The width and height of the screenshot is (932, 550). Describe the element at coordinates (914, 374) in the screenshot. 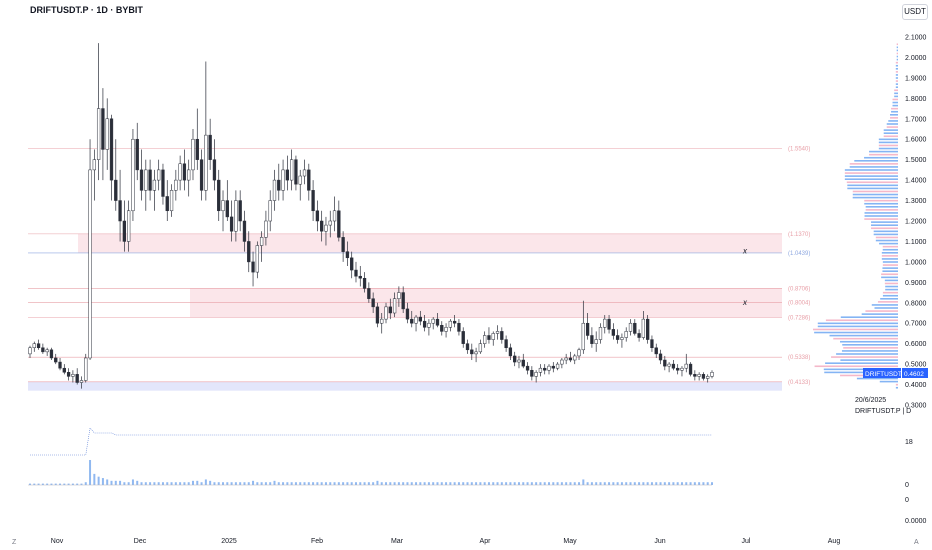

I see `last-price-value: 0.4602` at that location.